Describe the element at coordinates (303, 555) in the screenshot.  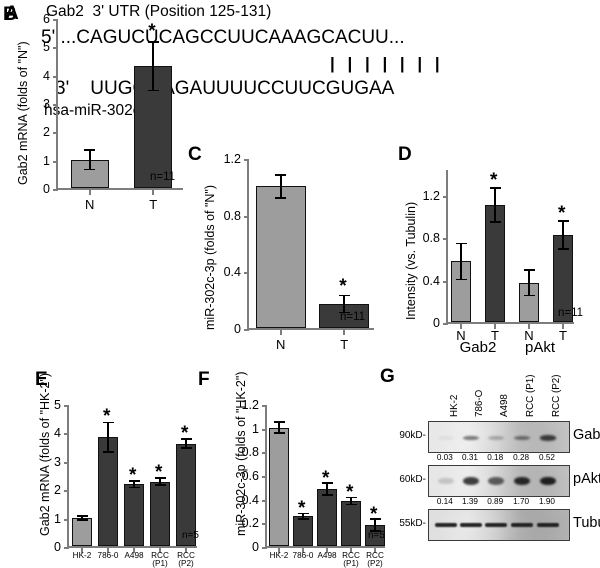
I see `x-tick-label: 786-0` at that location.